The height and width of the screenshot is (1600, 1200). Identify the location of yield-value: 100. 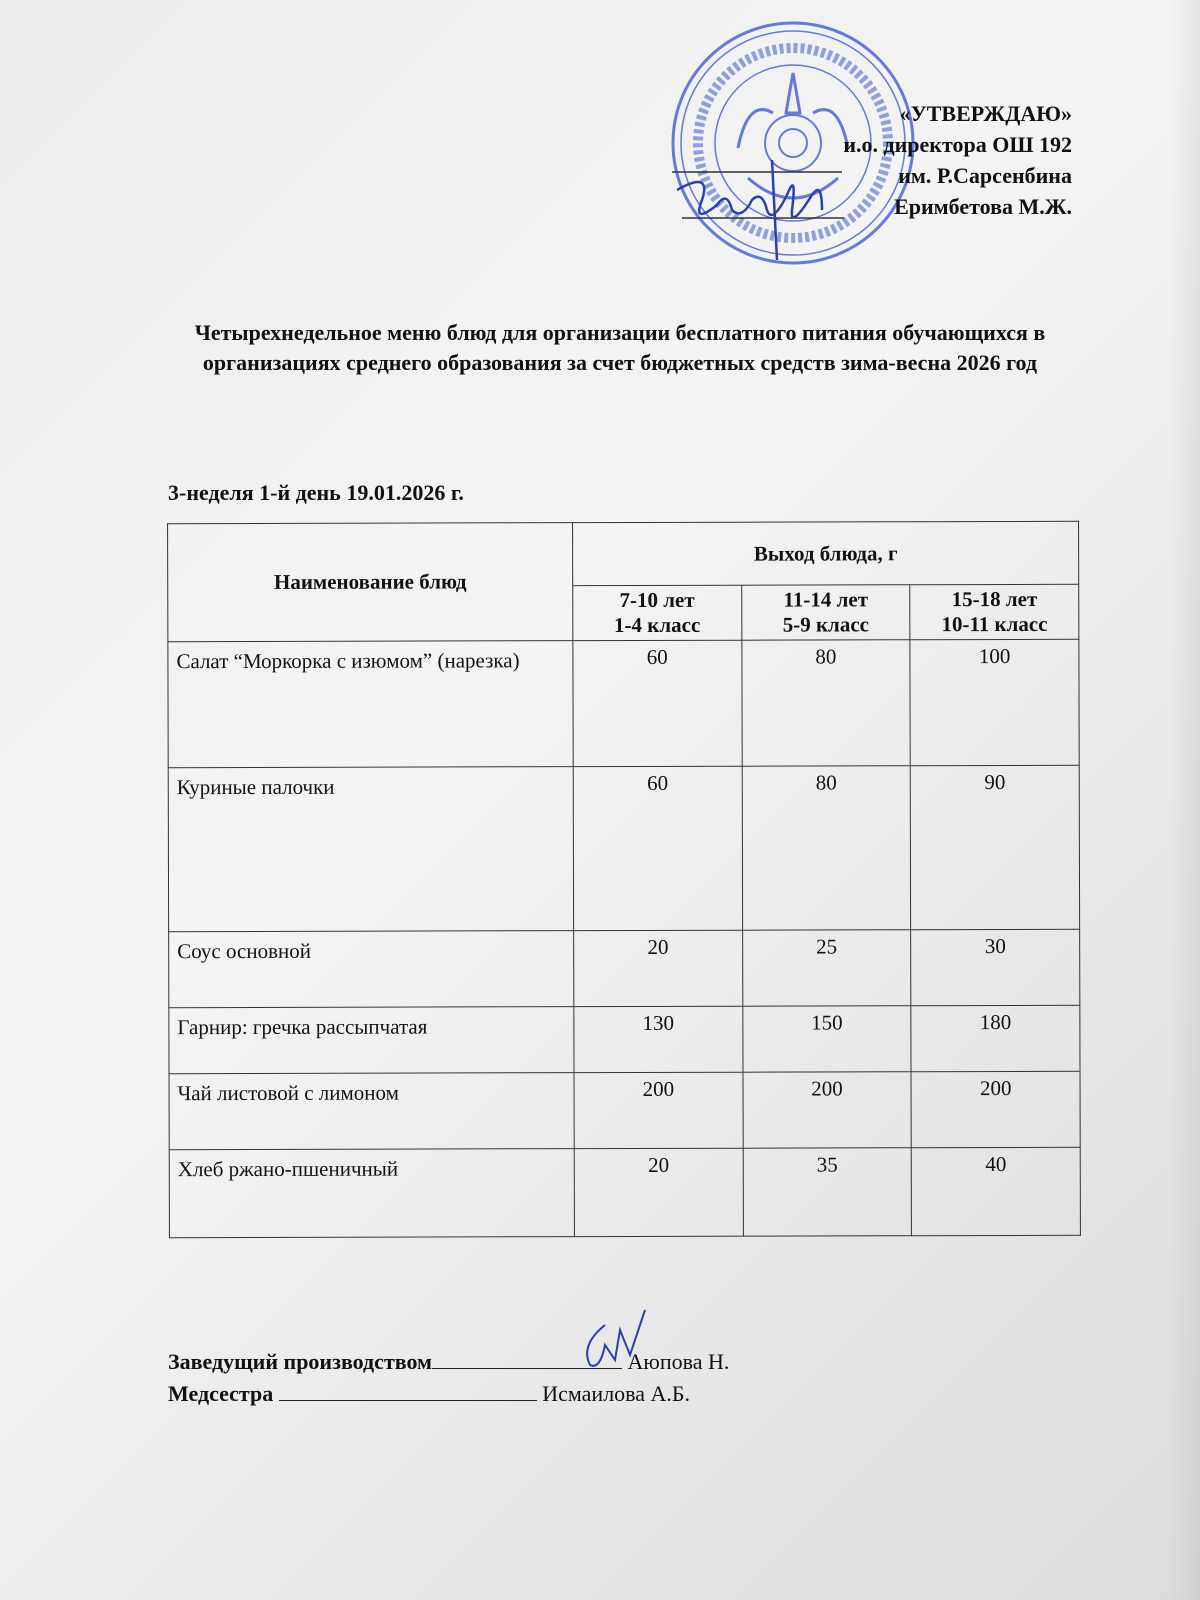
(995, 702).